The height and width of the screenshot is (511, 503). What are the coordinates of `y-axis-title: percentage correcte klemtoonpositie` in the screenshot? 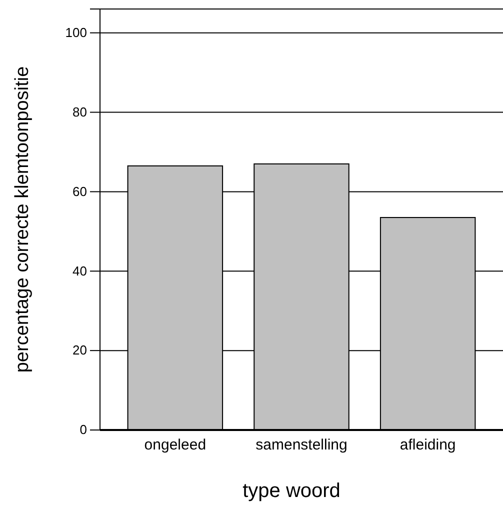 It's located at (22, 219).